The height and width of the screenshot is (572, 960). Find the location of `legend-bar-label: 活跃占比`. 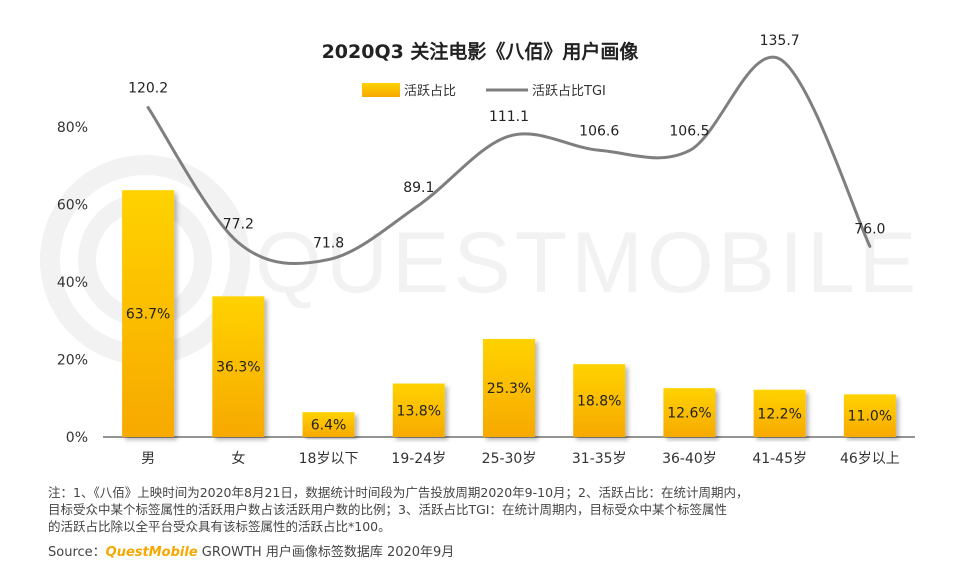

legend-bar-label: 活跃占比 is located at coordinates (430, 91).